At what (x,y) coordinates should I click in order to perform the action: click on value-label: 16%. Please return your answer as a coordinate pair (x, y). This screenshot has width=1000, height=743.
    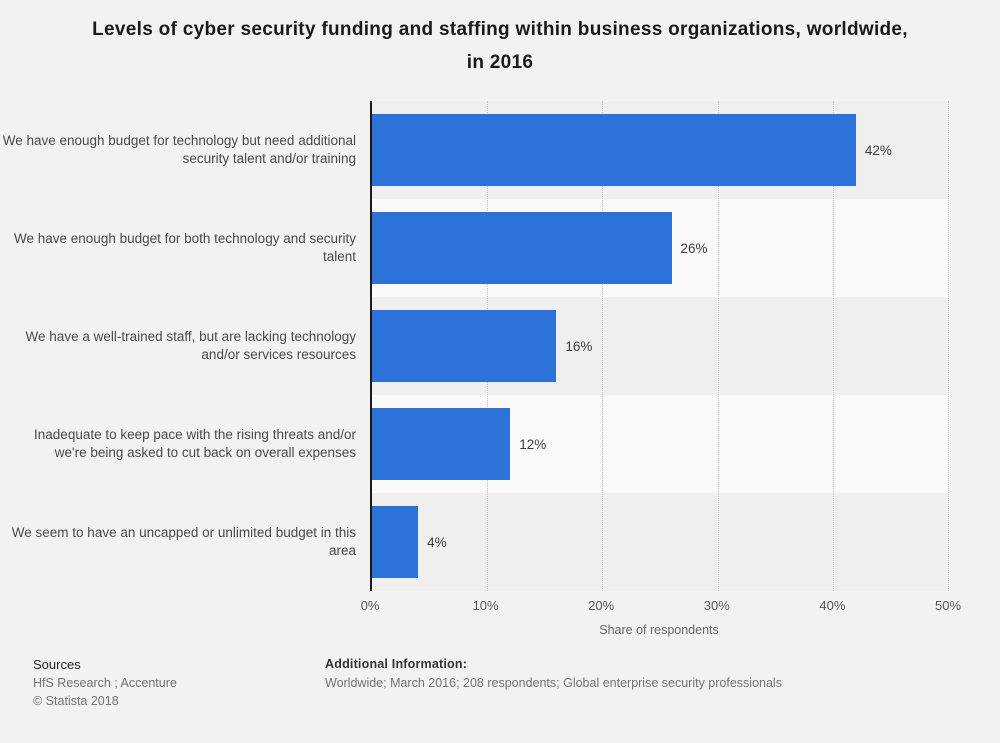
    Looking at the image, I should click on (579, 346).